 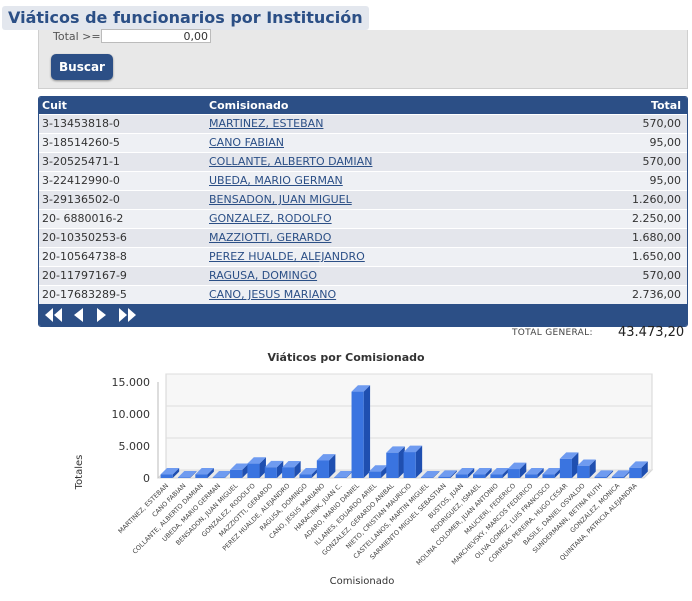 I want to click on total-cell: 1.650,00, so click(x=656, y=256).